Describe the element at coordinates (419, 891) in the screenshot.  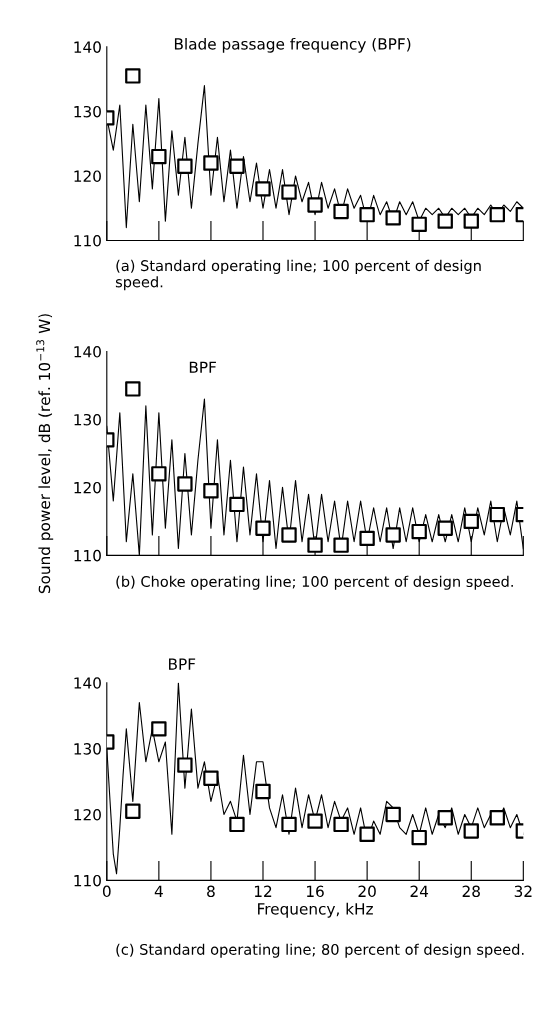
I see `x-tick-label: 24` at that location.